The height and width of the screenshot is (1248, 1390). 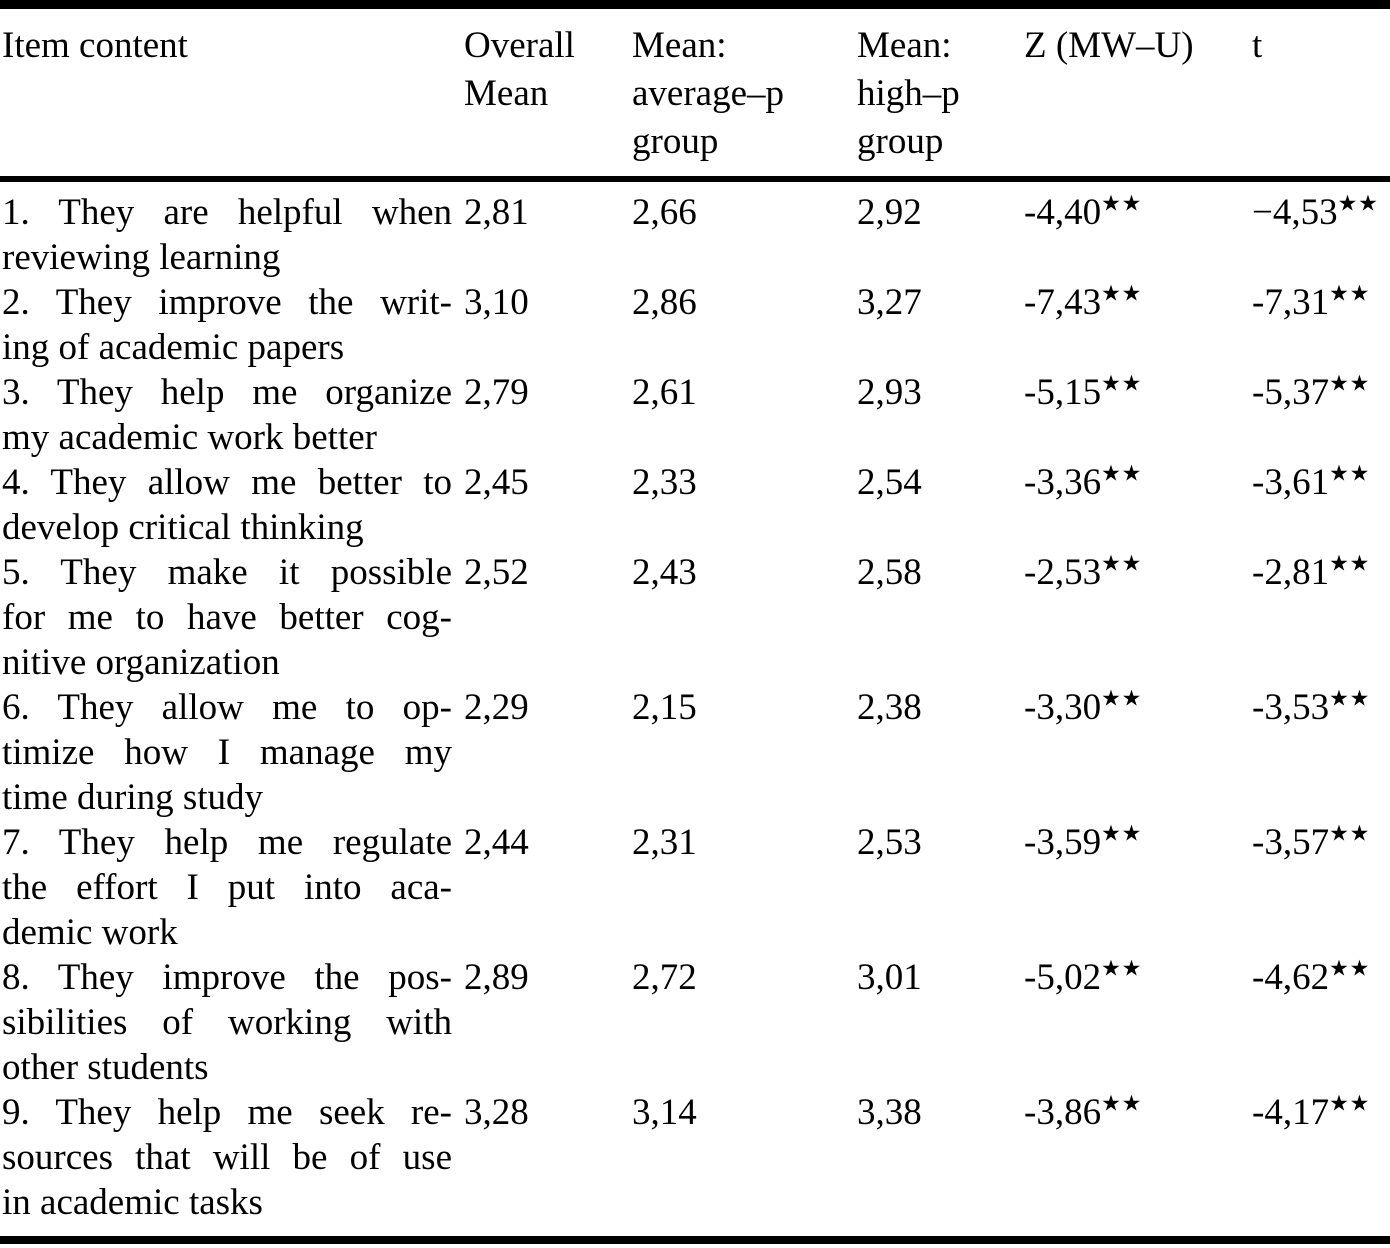 I want to click on item-line: 9. They help me seek re-, so click(x=227, y=1112).